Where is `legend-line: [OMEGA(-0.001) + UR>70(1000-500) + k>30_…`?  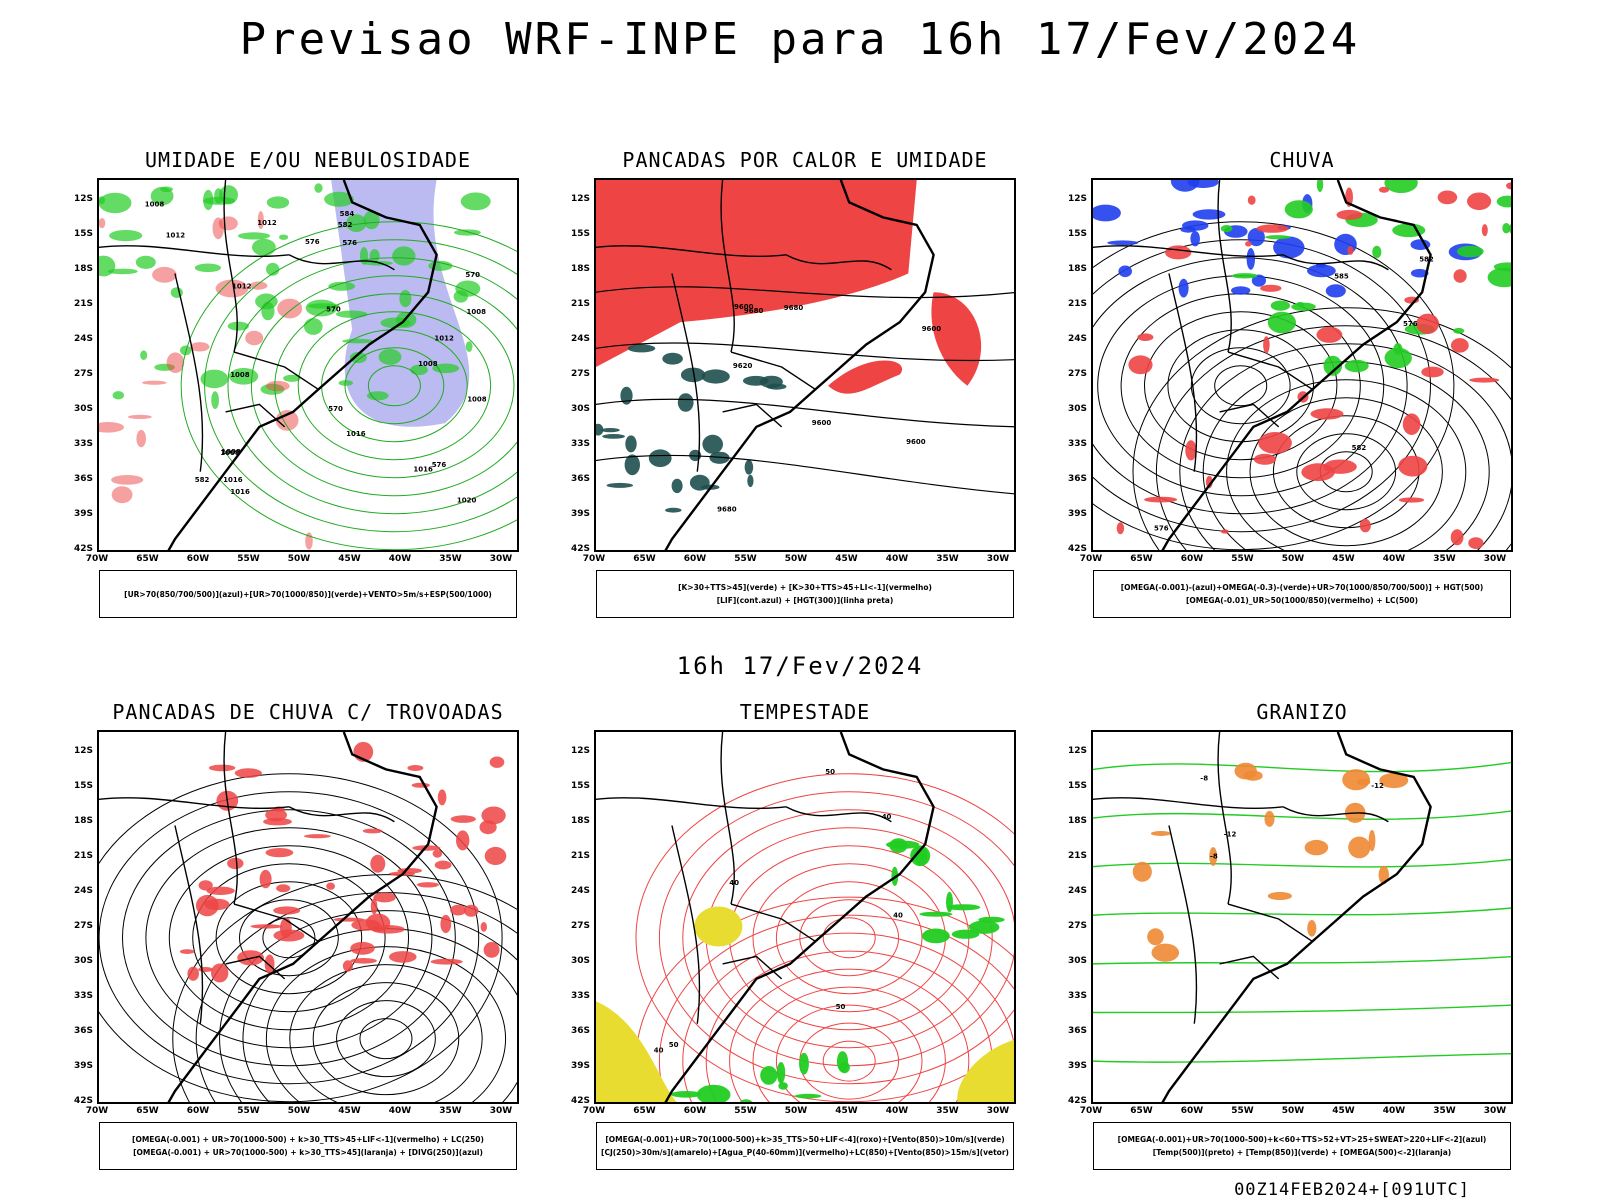
legend-line: [OMEGA(-0.001) + UR>70(1000-500) + k>30_… is located at coordinates (308, 1139).